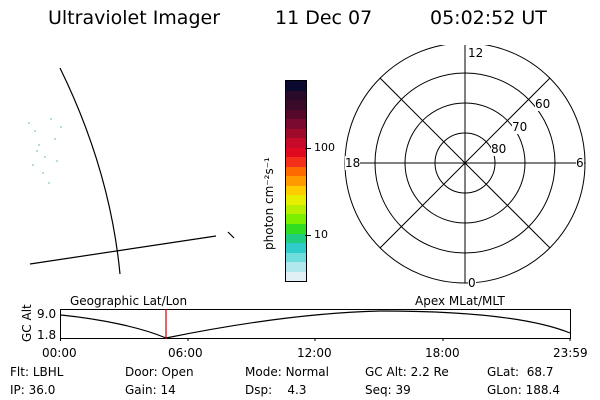  I want to click on orbit-ytick-top: 9.0, so click(47, 314).